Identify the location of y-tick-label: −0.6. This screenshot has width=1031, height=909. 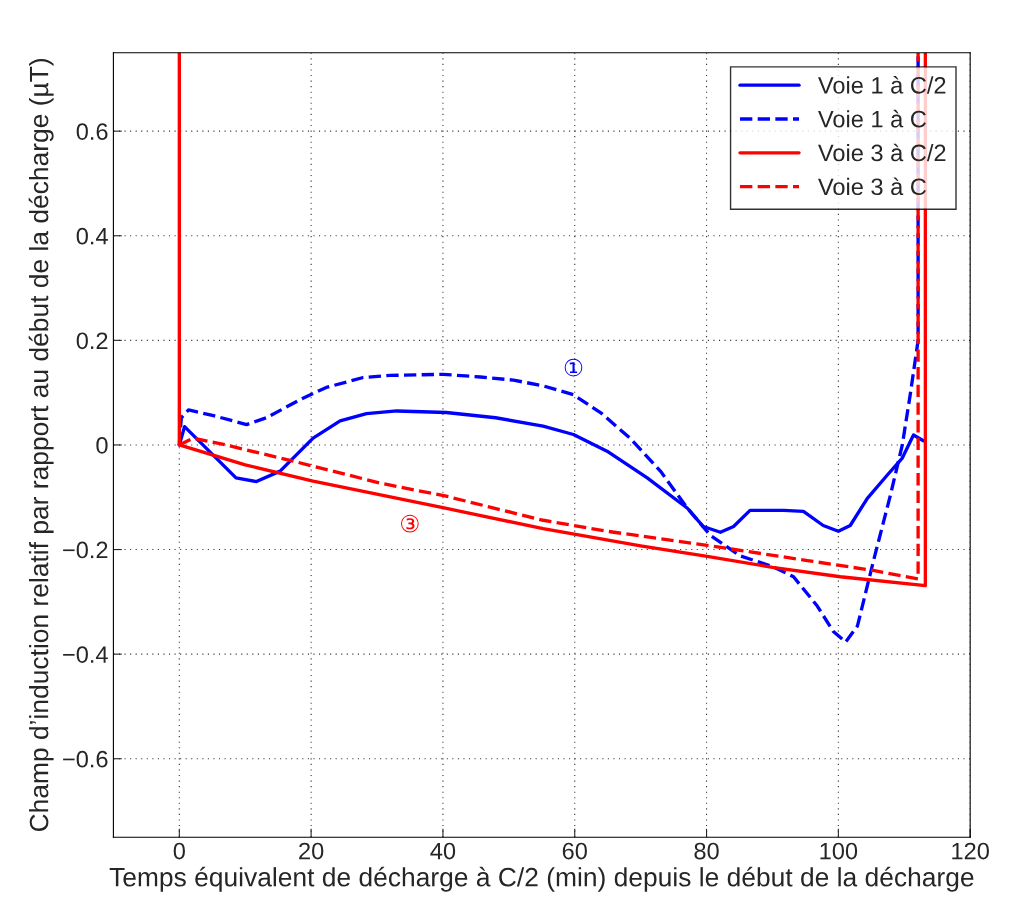
(85, 759).